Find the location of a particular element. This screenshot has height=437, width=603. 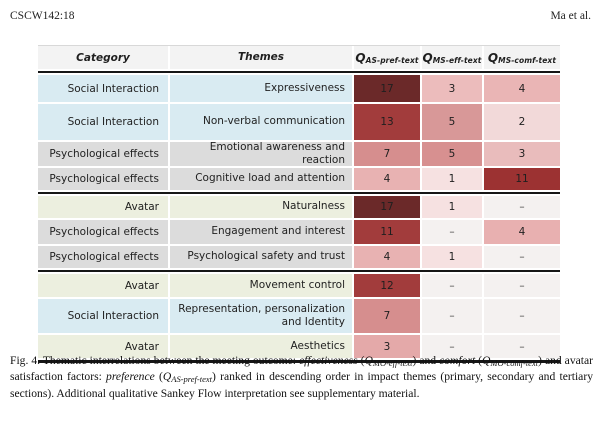

table-row: Avatar Movement control 12 – – is located at coordinates (299, 285).